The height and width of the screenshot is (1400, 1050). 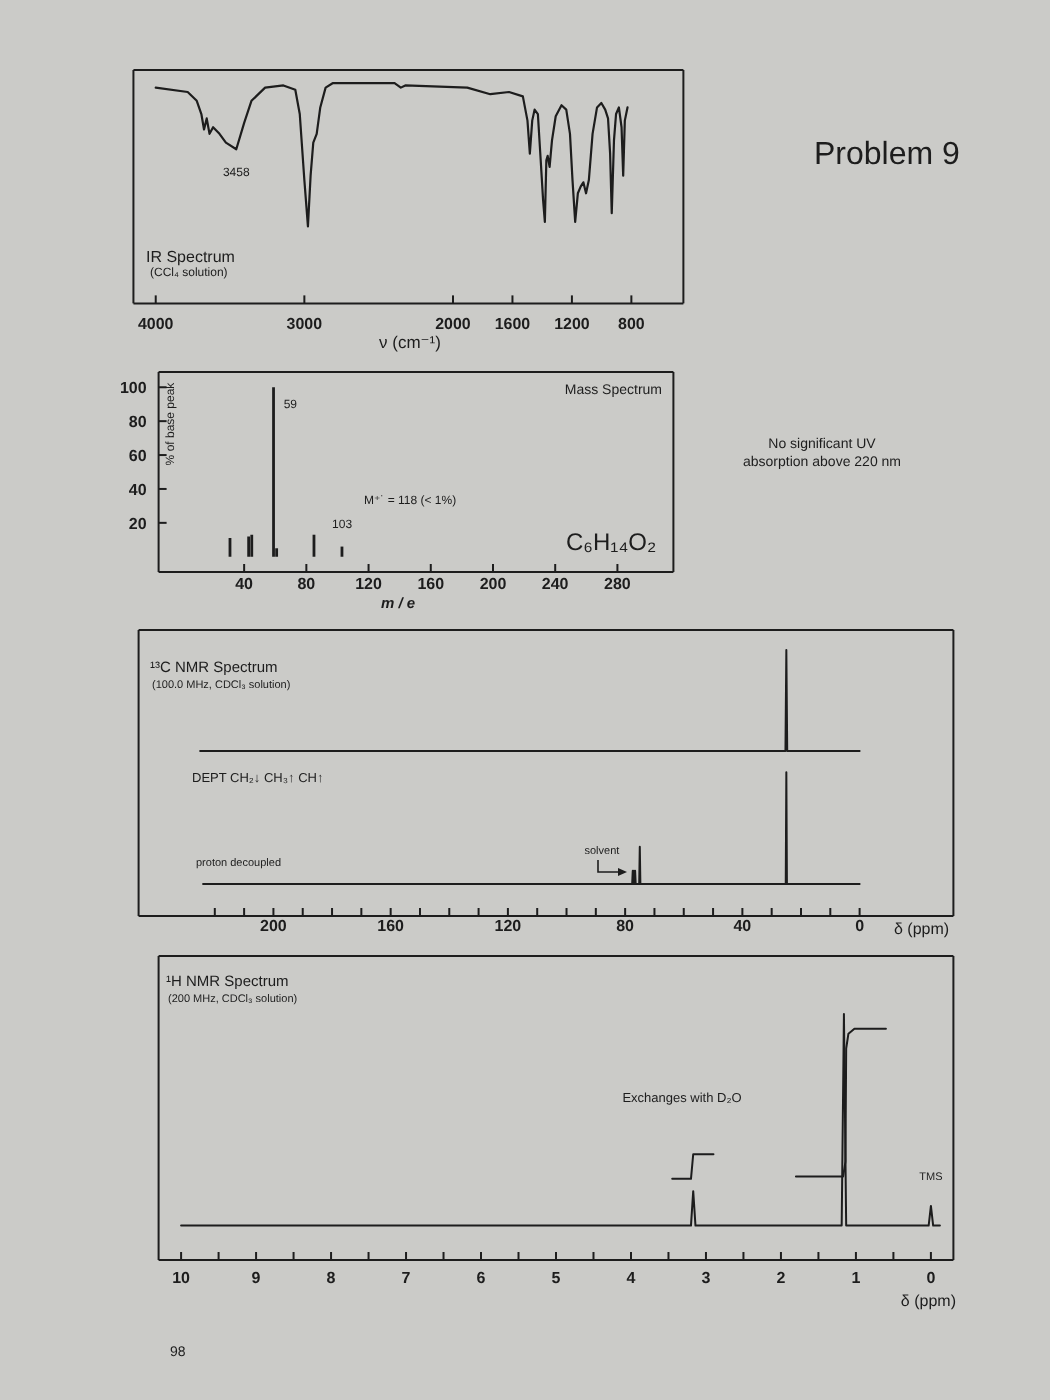 What do you see at coordinates (182, 1278) in the screenshot?
I see `x-tick-label: 10` at bounding box center [182, 1278].